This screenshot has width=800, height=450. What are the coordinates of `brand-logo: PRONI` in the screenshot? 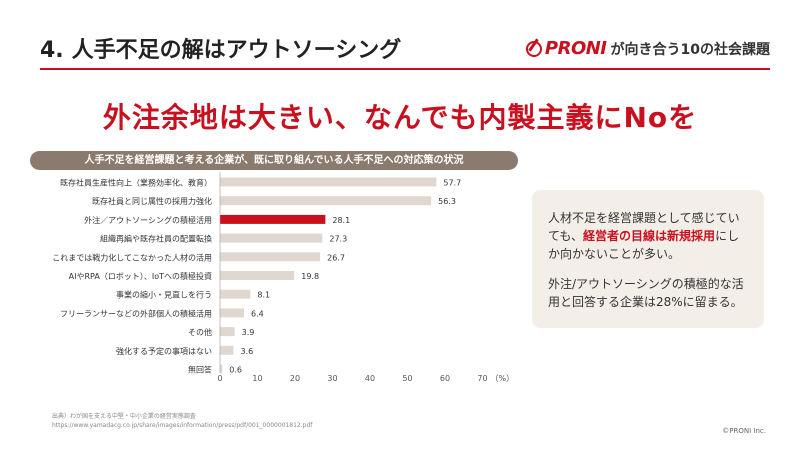 It's located at (575, 48).